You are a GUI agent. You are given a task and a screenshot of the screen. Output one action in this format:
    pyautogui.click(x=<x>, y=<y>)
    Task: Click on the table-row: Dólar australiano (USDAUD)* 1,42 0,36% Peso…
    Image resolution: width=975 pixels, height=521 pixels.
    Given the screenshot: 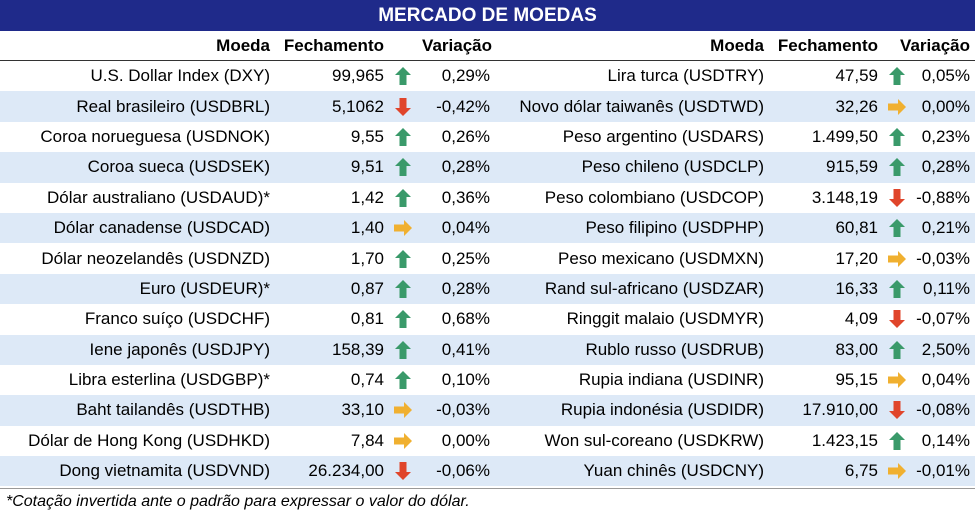 What is the action you would take?
    pyautogui.click(x=487, y=198)
    